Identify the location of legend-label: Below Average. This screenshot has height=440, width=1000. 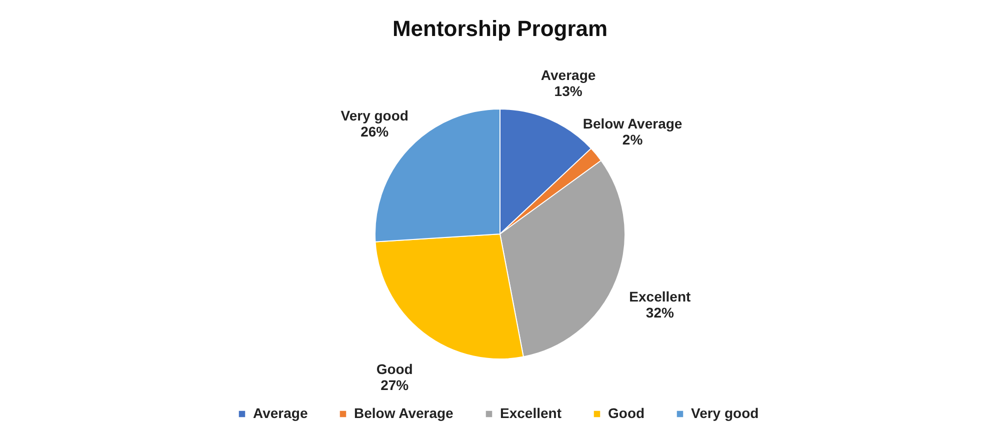
(404, 413).